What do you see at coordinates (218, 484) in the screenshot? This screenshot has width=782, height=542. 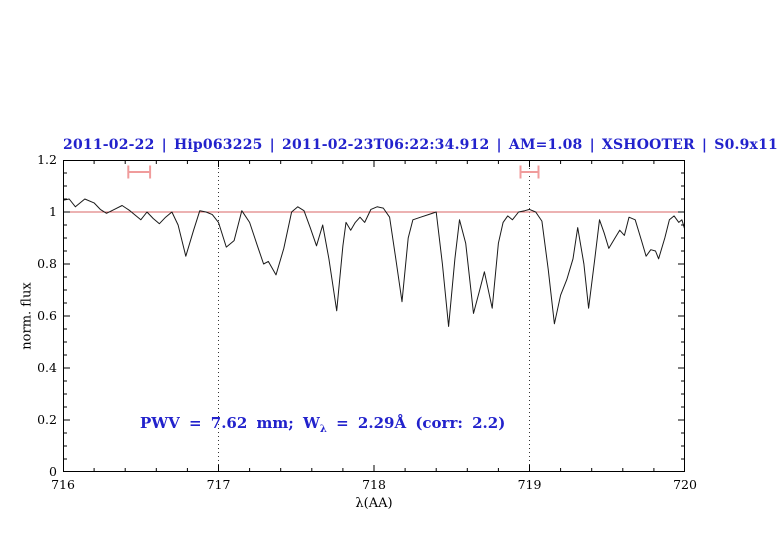 I see `x-tick-label: 717` at bounding box center [218, 484].